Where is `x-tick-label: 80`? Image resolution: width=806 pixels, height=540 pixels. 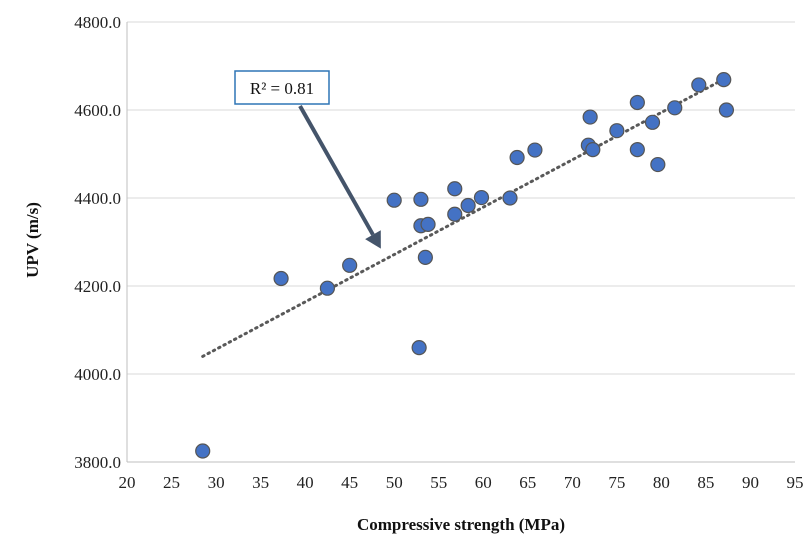 x-tick-label: 80 is located at coordinates (661, 482).